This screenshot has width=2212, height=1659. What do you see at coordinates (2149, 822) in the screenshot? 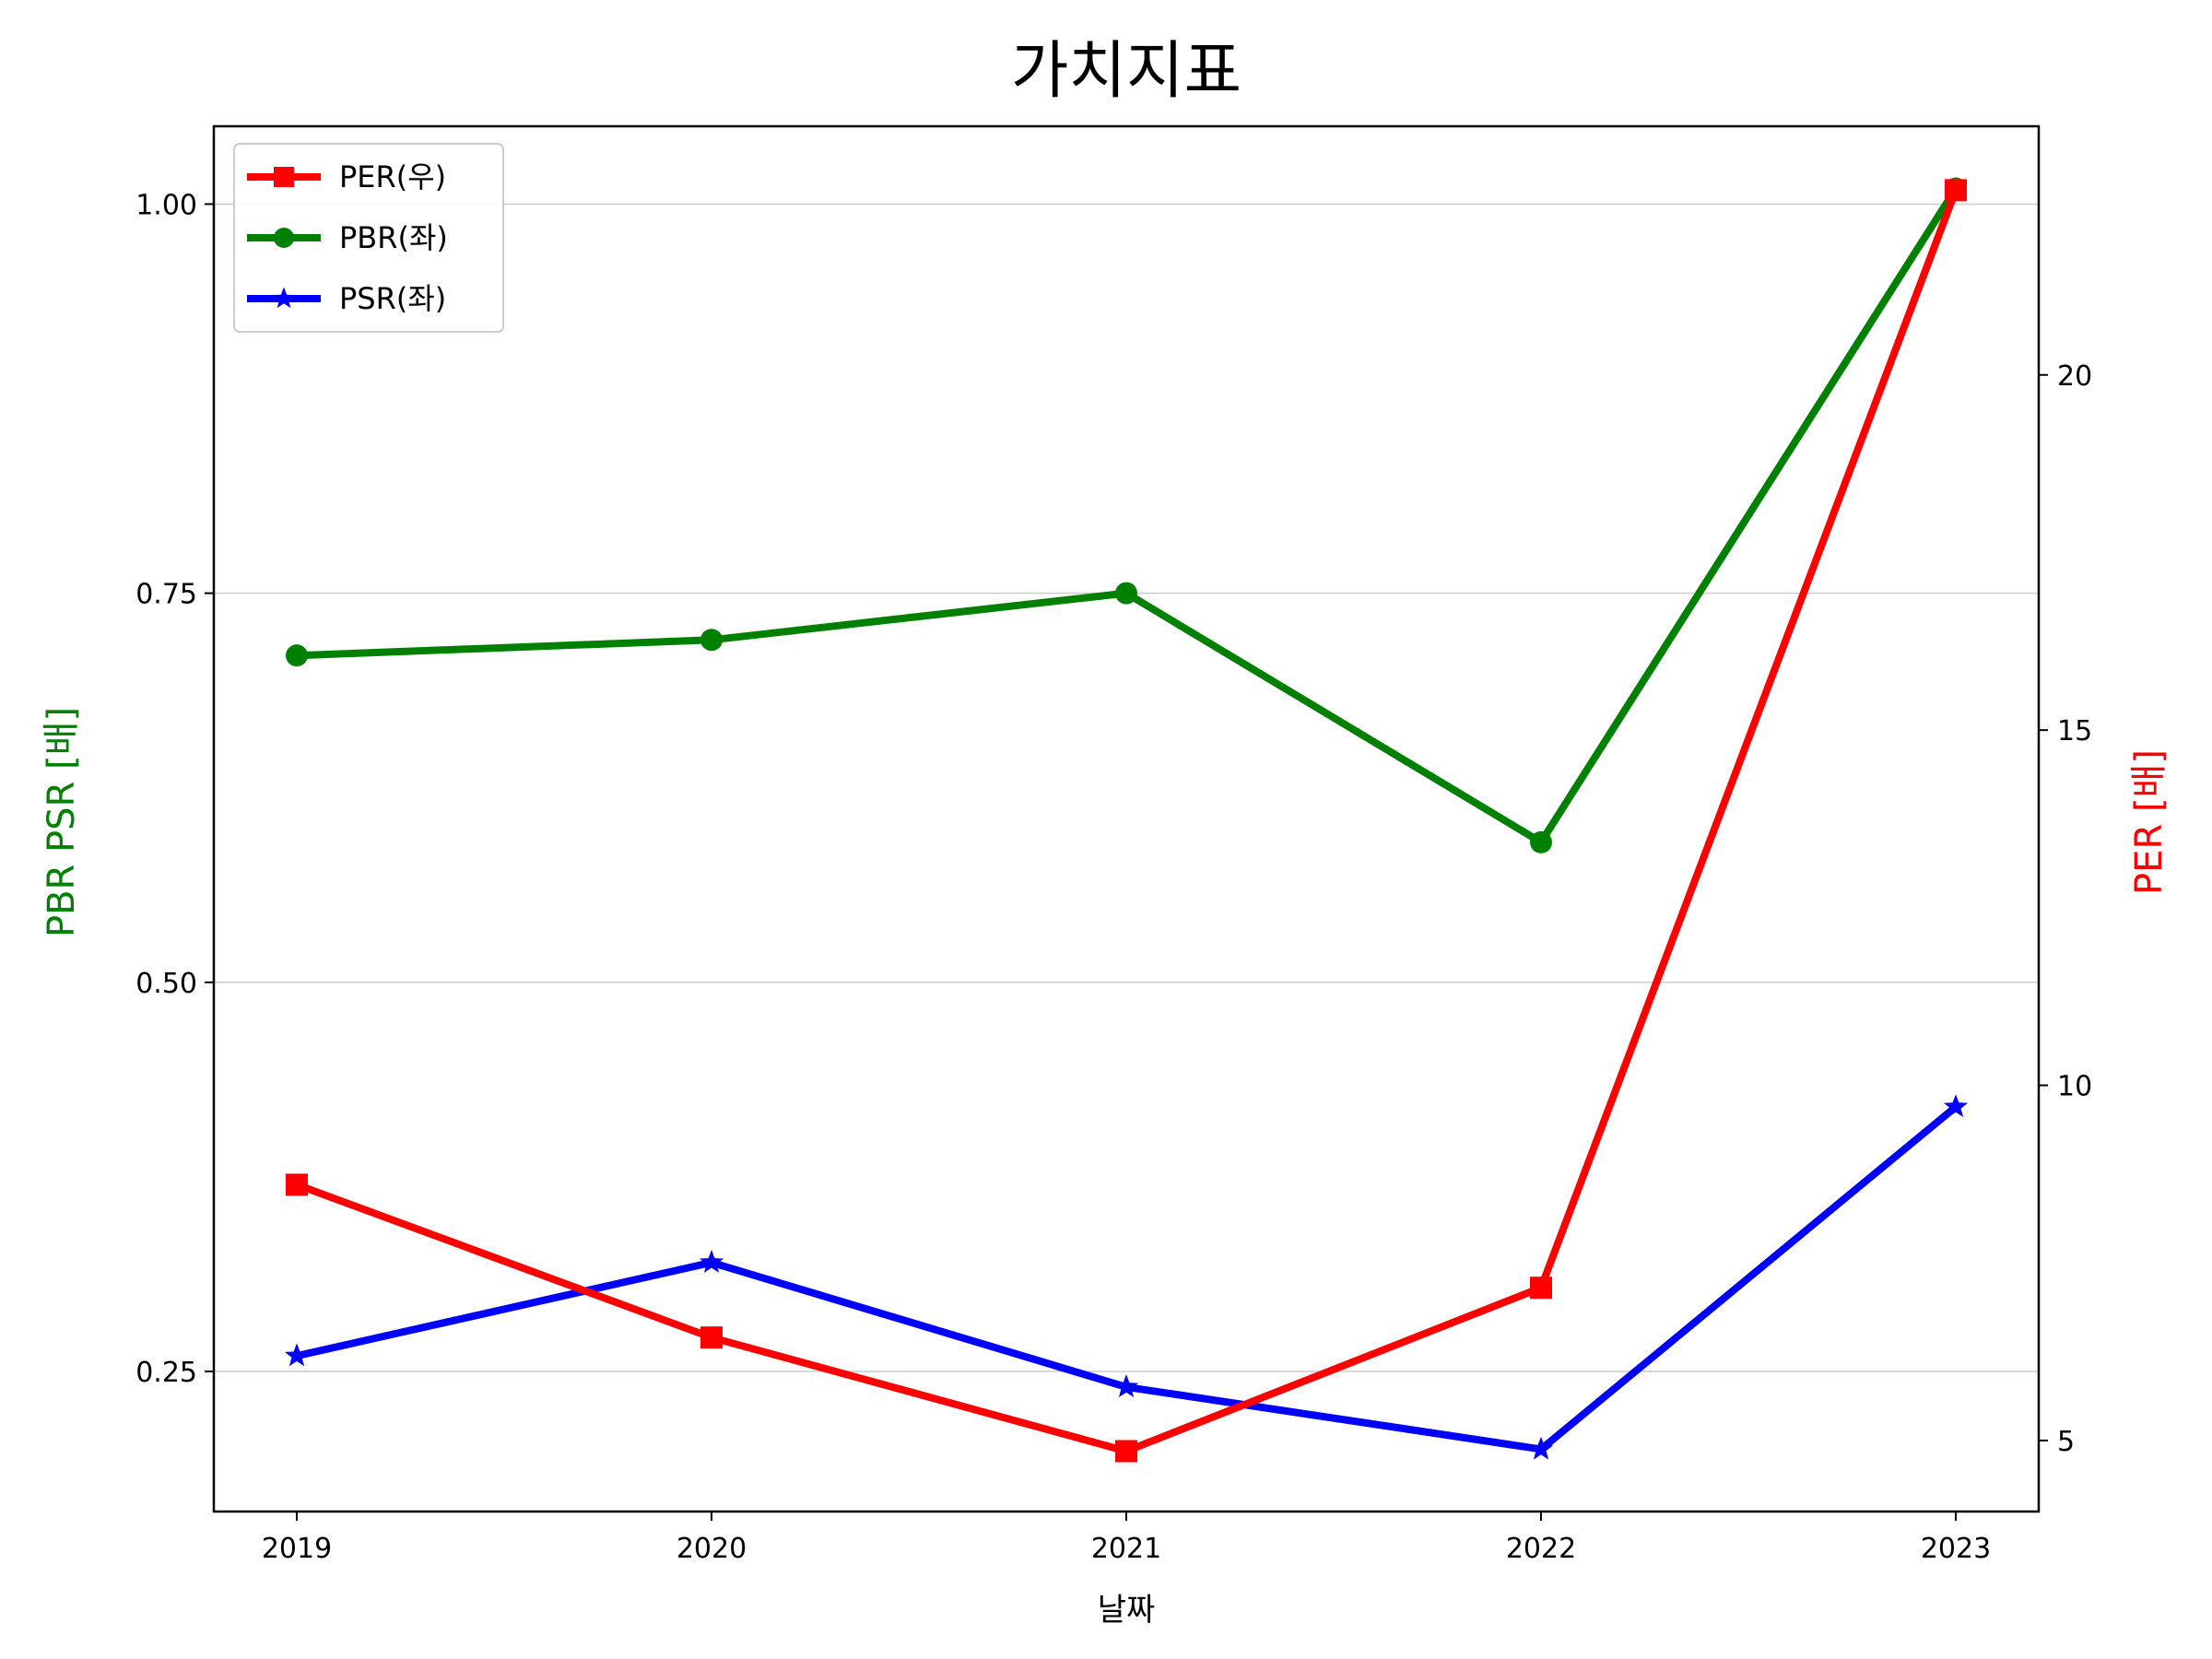
I see `y-axis-right-label: PER [배]` at bounding box center [2149, 822].